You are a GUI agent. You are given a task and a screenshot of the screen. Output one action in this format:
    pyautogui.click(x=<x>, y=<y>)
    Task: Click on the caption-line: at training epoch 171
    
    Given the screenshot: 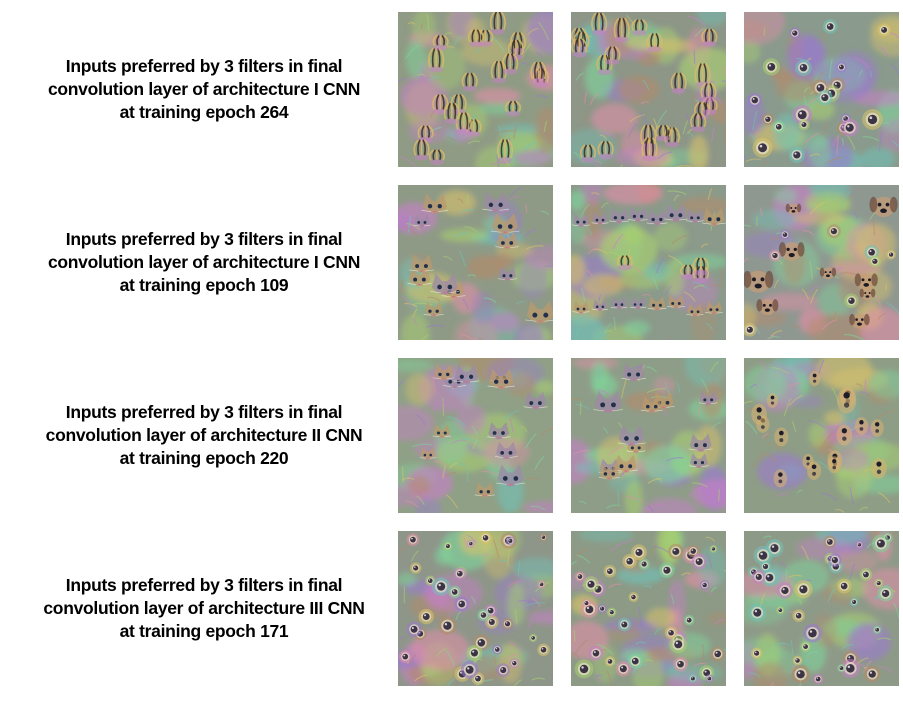 What is the action you would take?
    pyautogui.click(x=204, y=631)
    